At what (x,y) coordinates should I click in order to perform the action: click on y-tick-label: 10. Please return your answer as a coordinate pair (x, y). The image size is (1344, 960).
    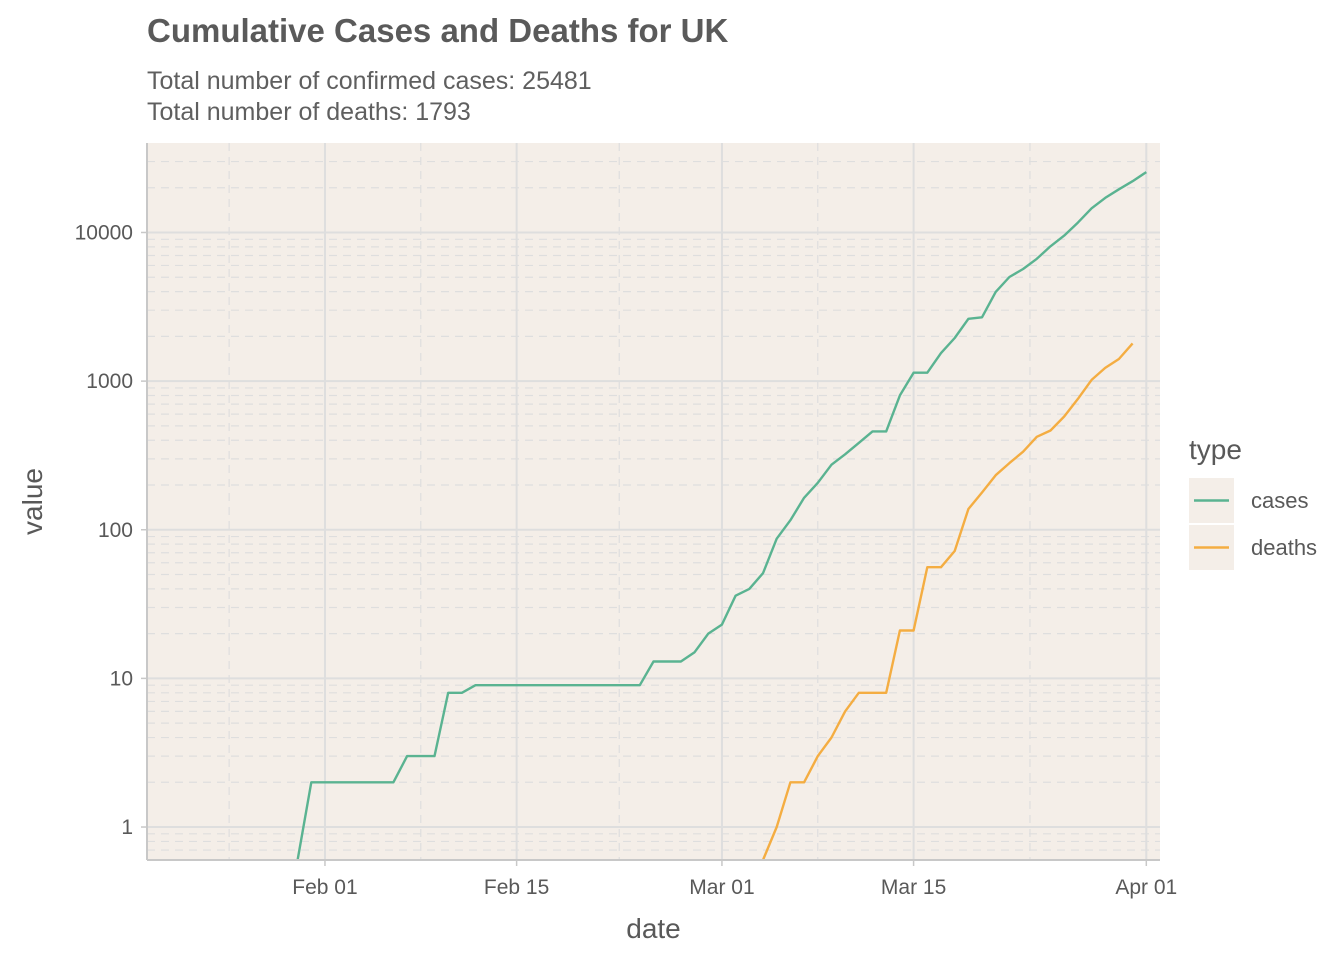
    Looking at the image, I should click on (121, 678).